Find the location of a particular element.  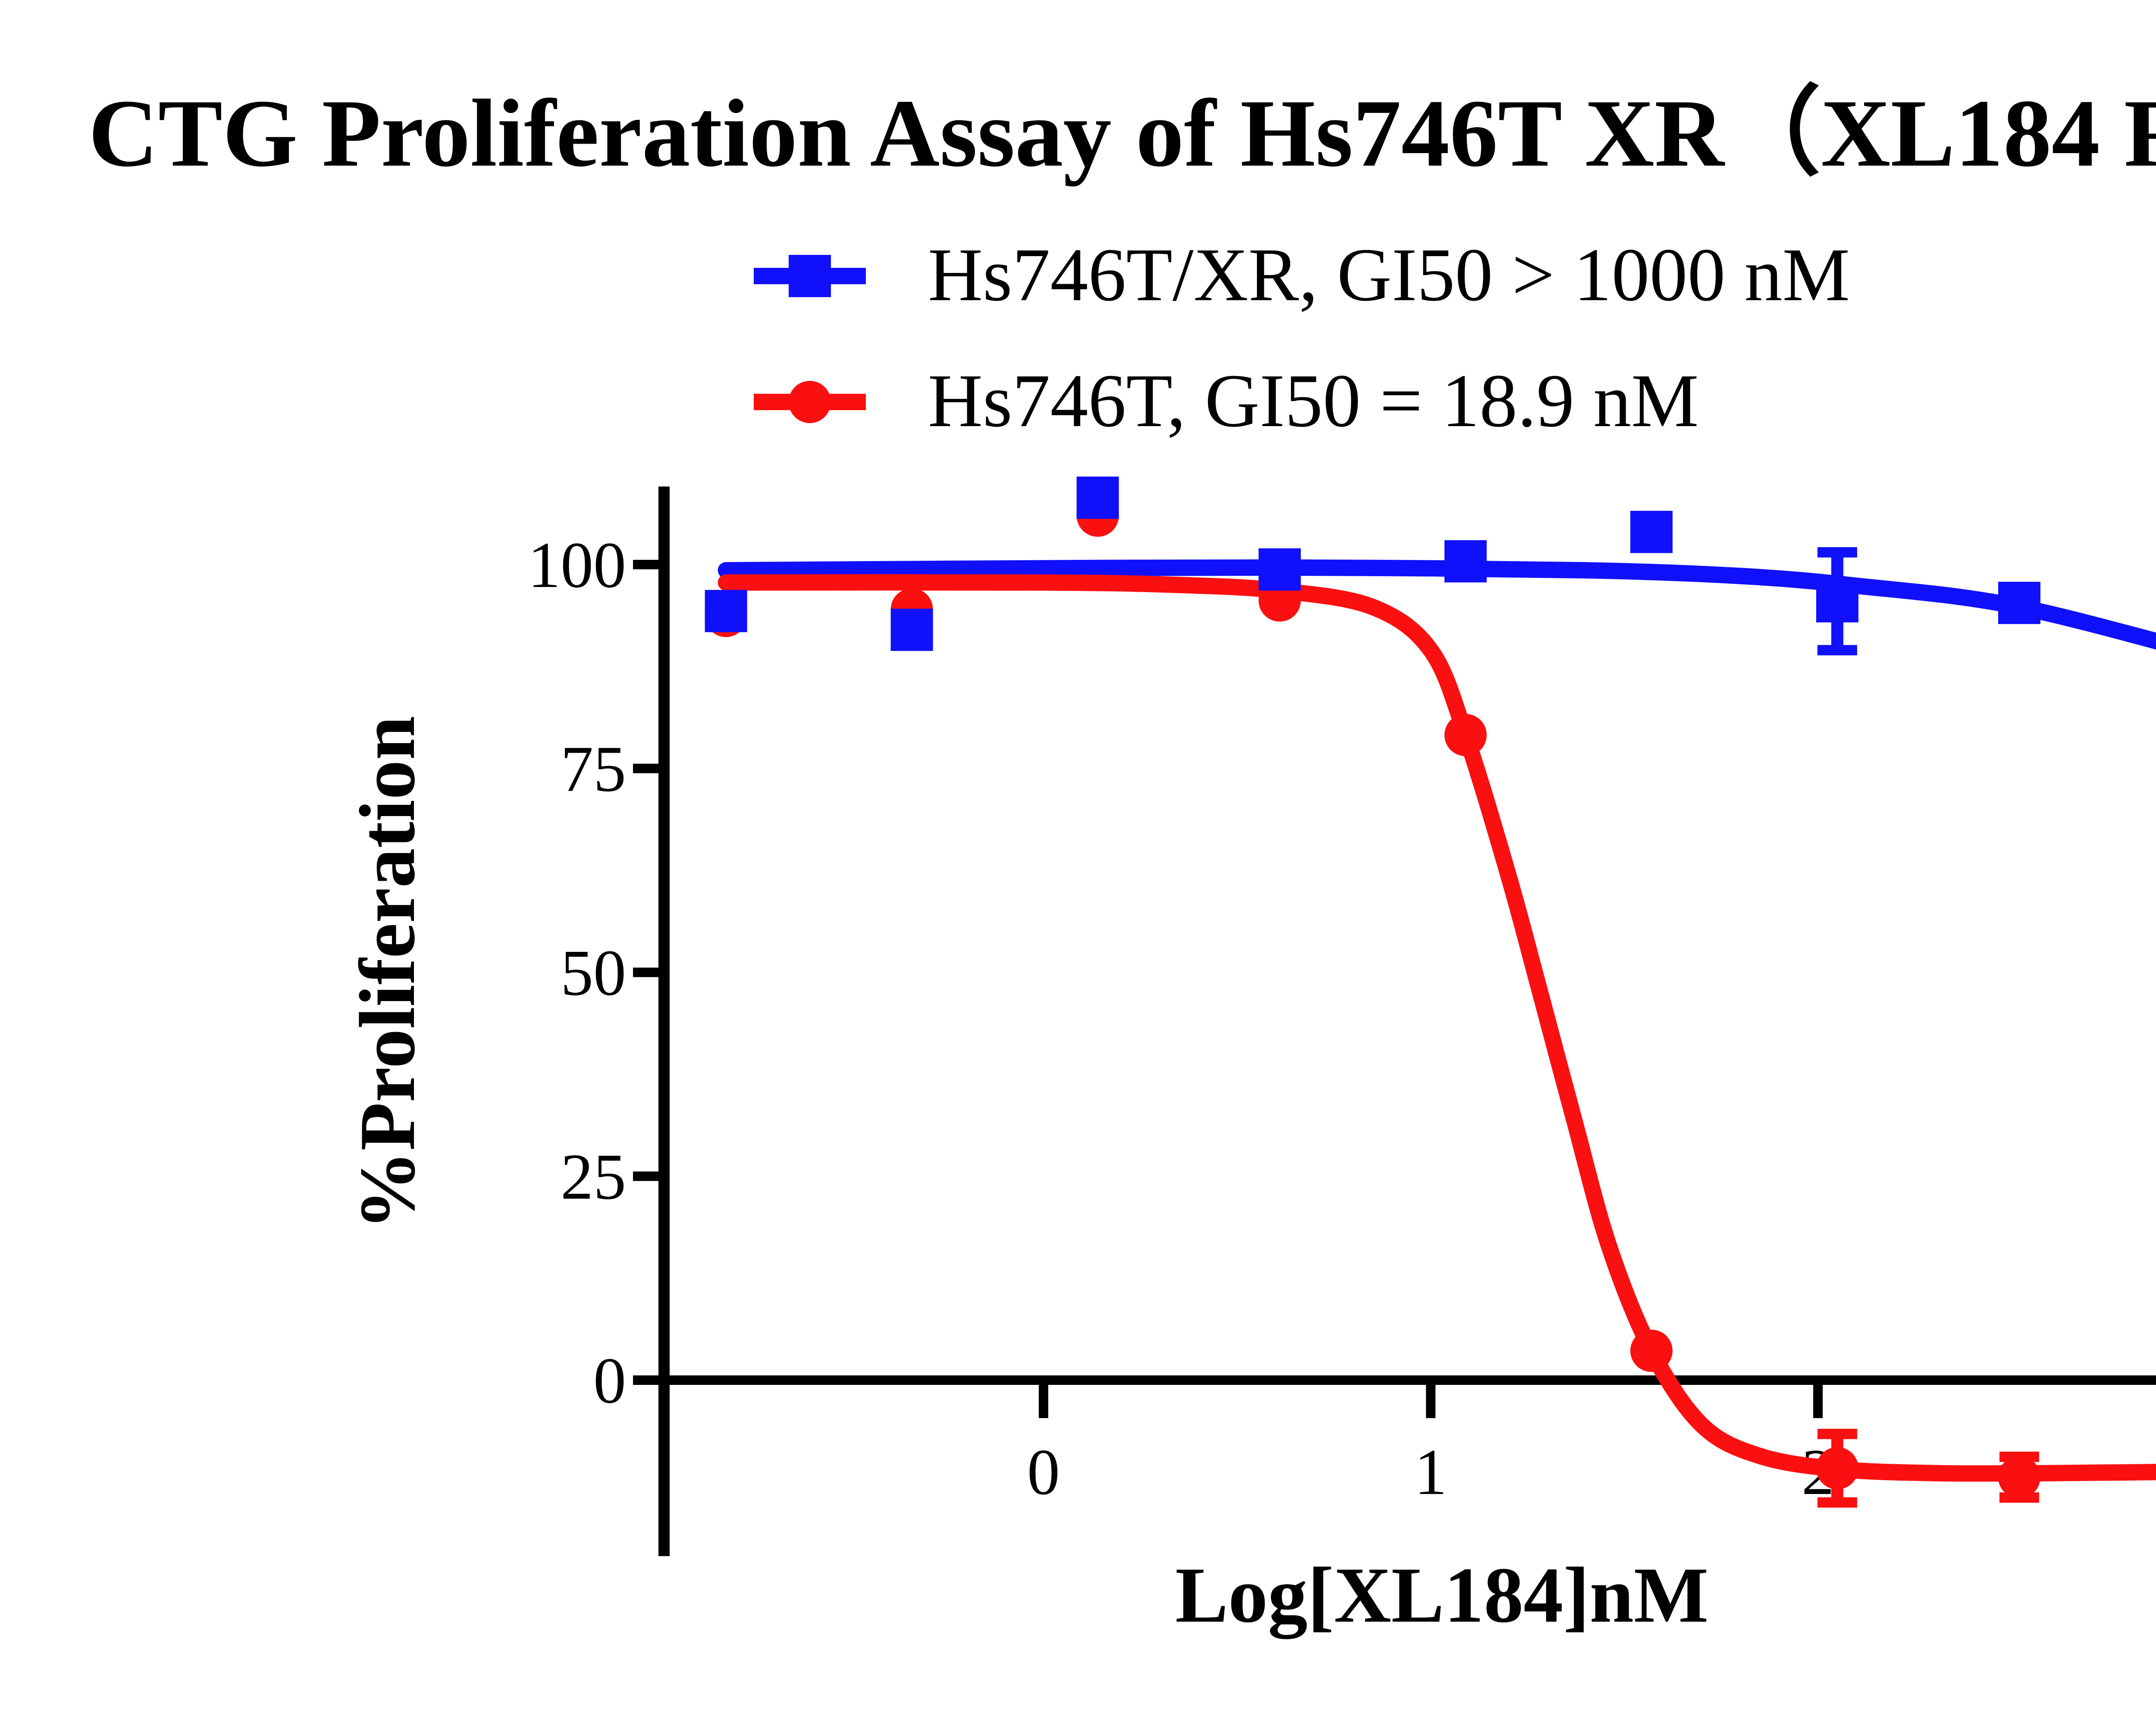

legend-item-hs746t-xr: Hs746T/XR, GI50 > 1000 nM is located at coordinates (1302, 275).